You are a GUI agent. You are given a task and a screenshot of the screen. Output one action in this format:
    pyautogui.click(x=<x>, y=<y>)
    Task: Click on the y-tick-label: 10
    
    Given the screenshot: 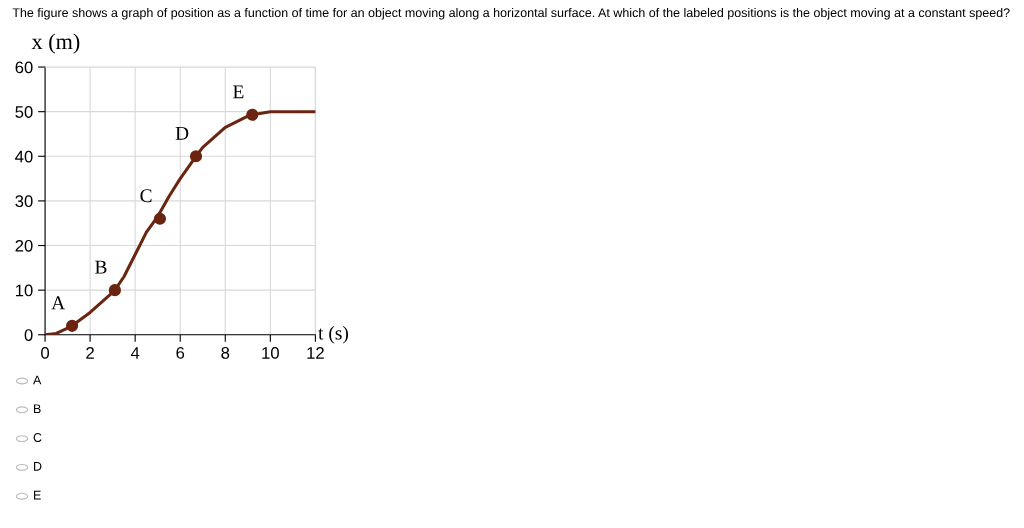 What is the action you would take?
    pyautogui.click(x=24, y=290)
    